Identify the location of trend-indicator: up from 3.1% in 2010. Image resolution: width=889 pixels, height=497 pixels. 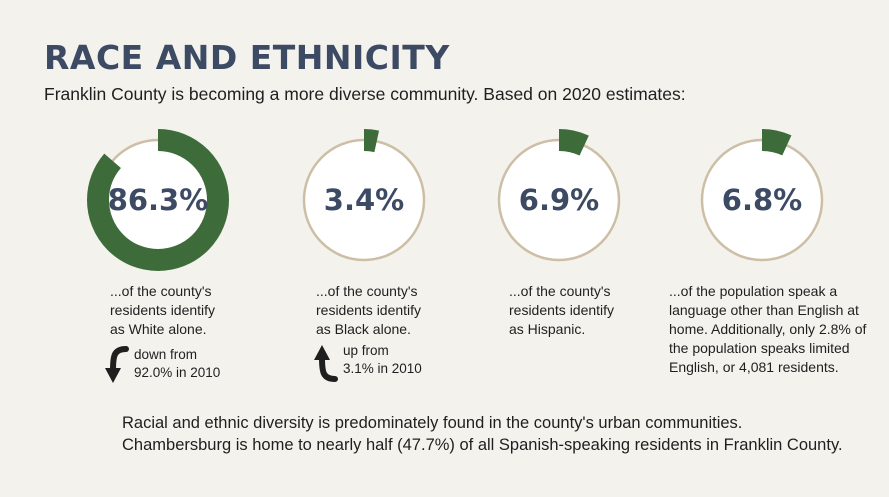
(367, 362).